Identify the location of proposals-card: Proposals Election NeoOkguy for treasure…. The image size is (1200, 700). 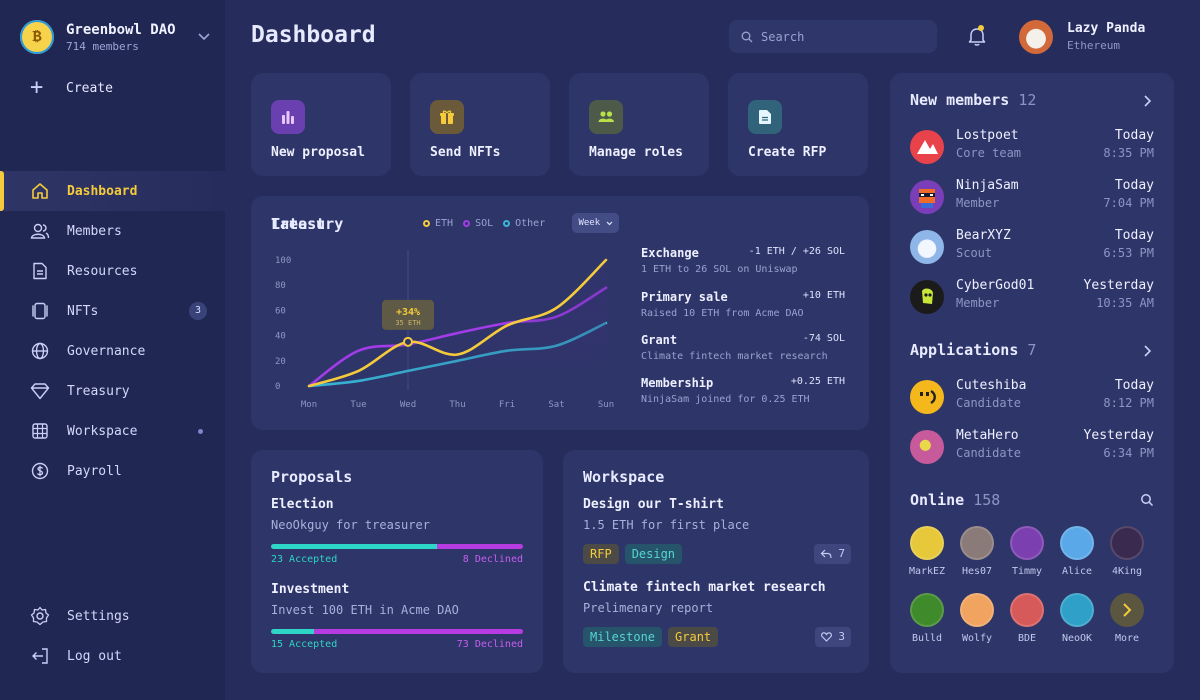
(397, 561).